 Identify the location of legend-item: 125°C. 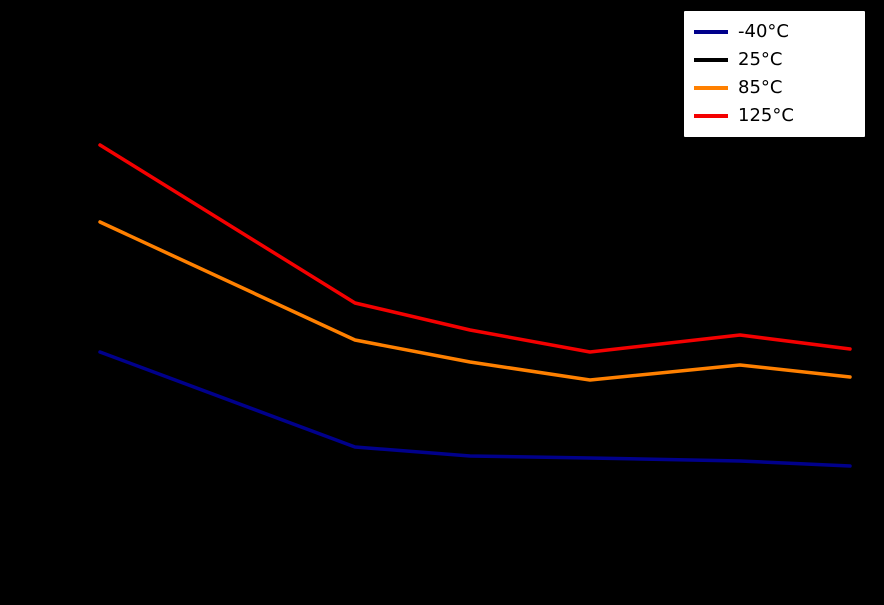
(774, 116).